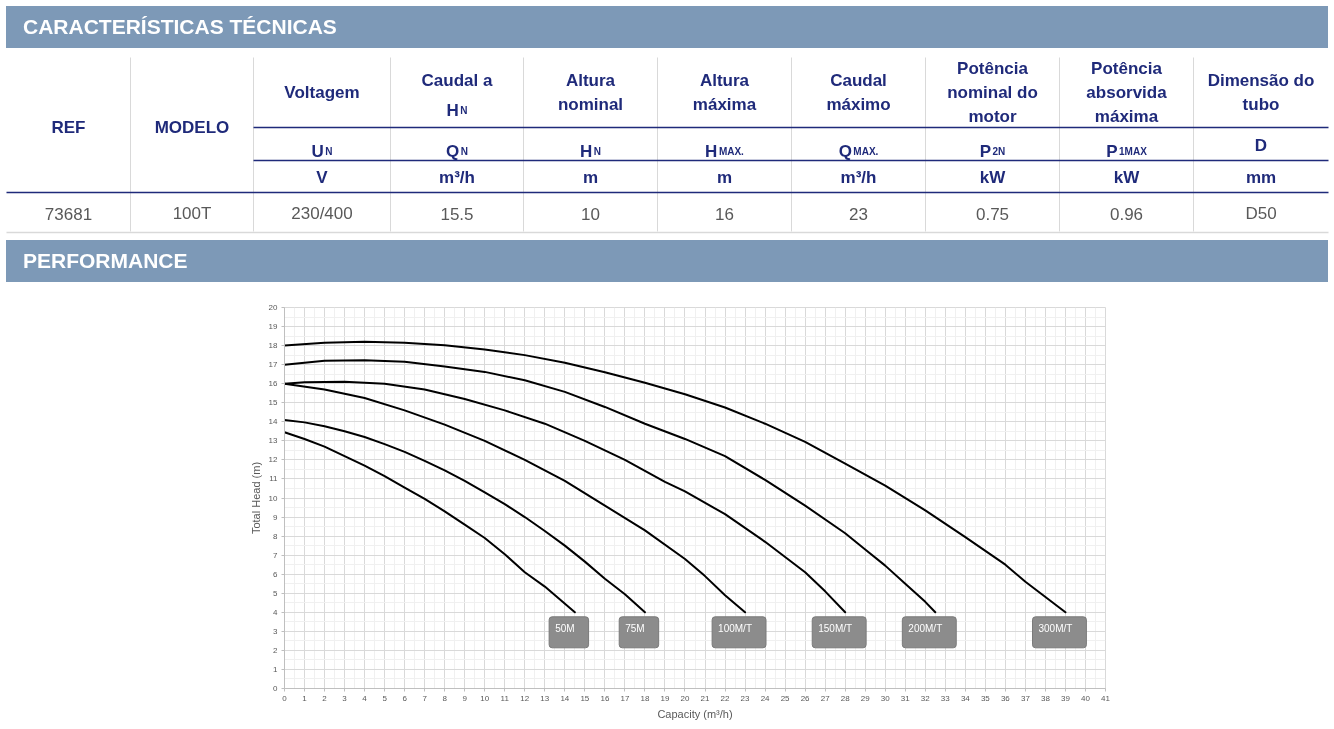 Image resolution: width=1334 pixels, height=729 pixels. Describe the element at coordinates (305, 698) in the screenshot. I see `x-tick-label: 1` at that location.